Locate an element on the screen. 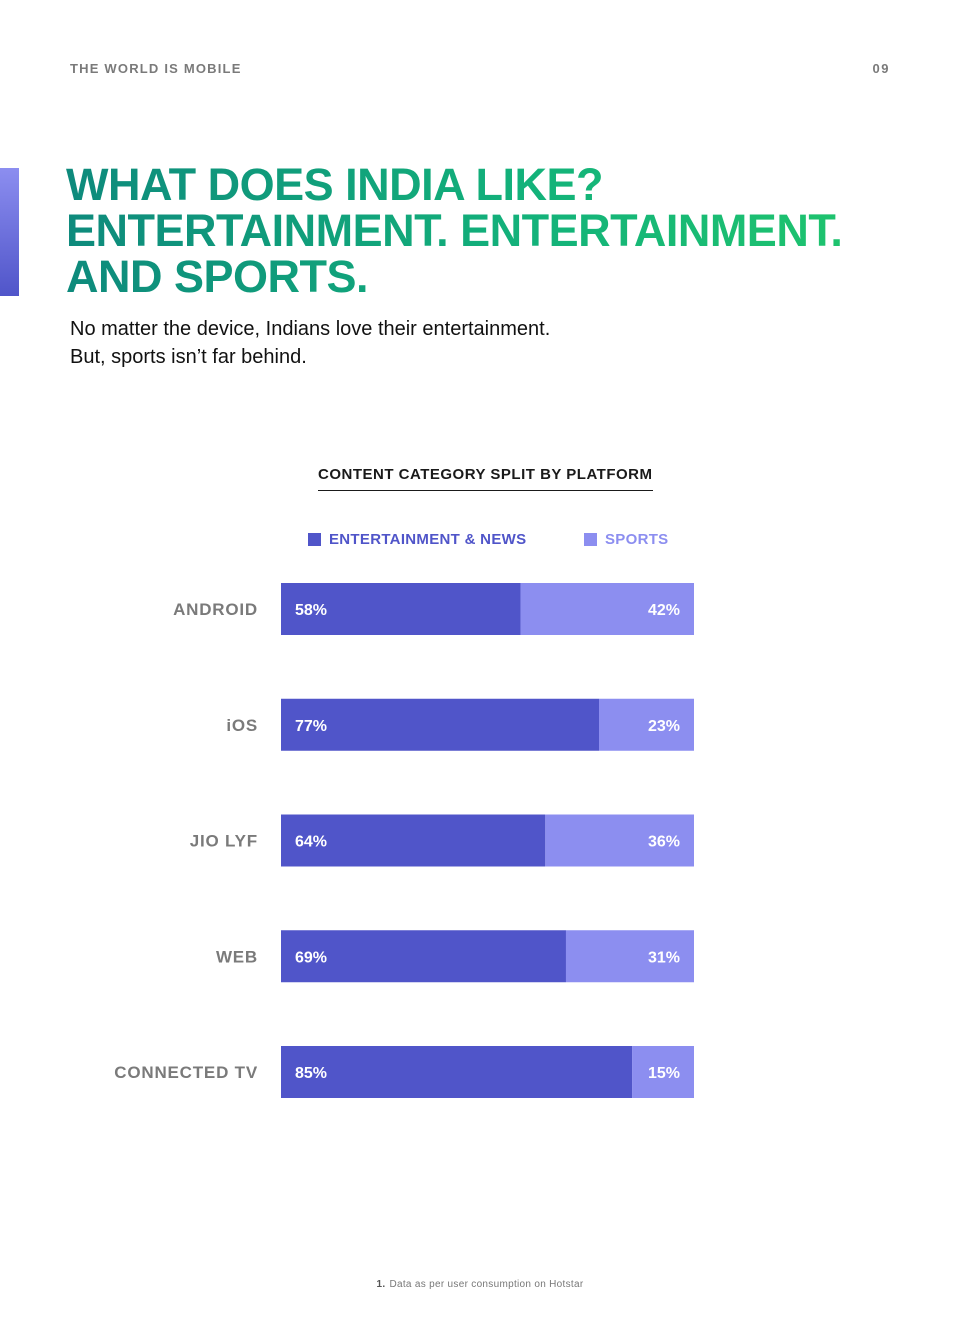  category-label: ANDROID is located at coordinates (215, 609).